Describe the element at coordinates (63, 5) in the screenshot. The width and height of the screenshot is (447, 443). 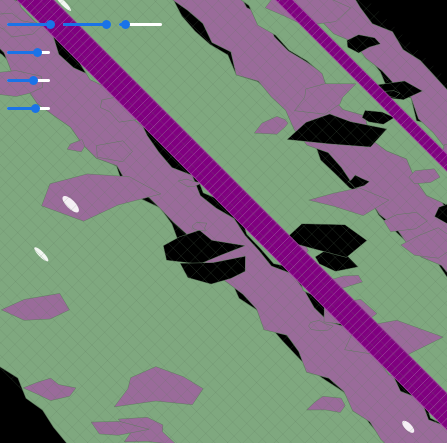
I see `terrain-highlight` at that location.